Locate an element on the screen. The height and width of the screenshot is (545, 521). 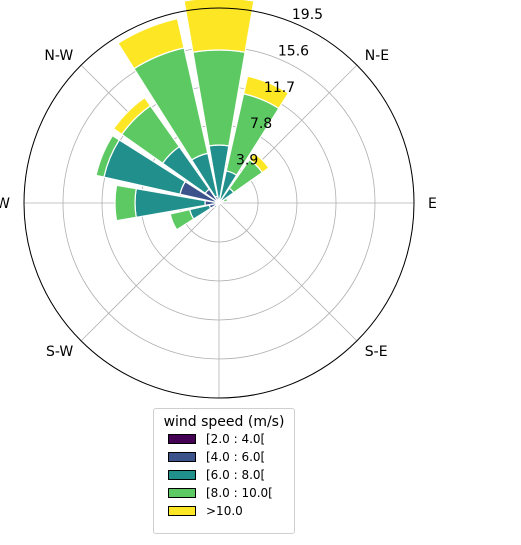
ring-tick-label: 19.5 is located at coordinates (307, 15).